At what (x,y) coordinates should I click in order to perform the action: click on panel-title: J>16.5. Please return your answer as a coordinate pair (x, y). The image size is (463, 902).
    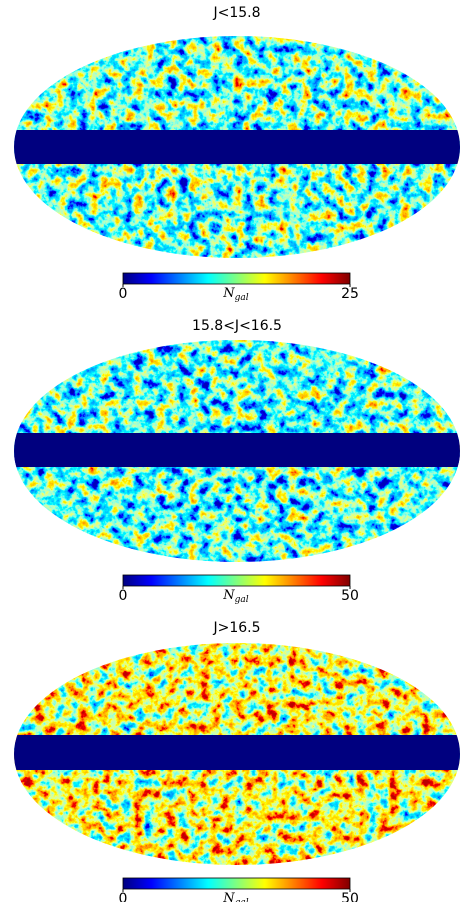
    Looking at the image, I should click on (236, 628).